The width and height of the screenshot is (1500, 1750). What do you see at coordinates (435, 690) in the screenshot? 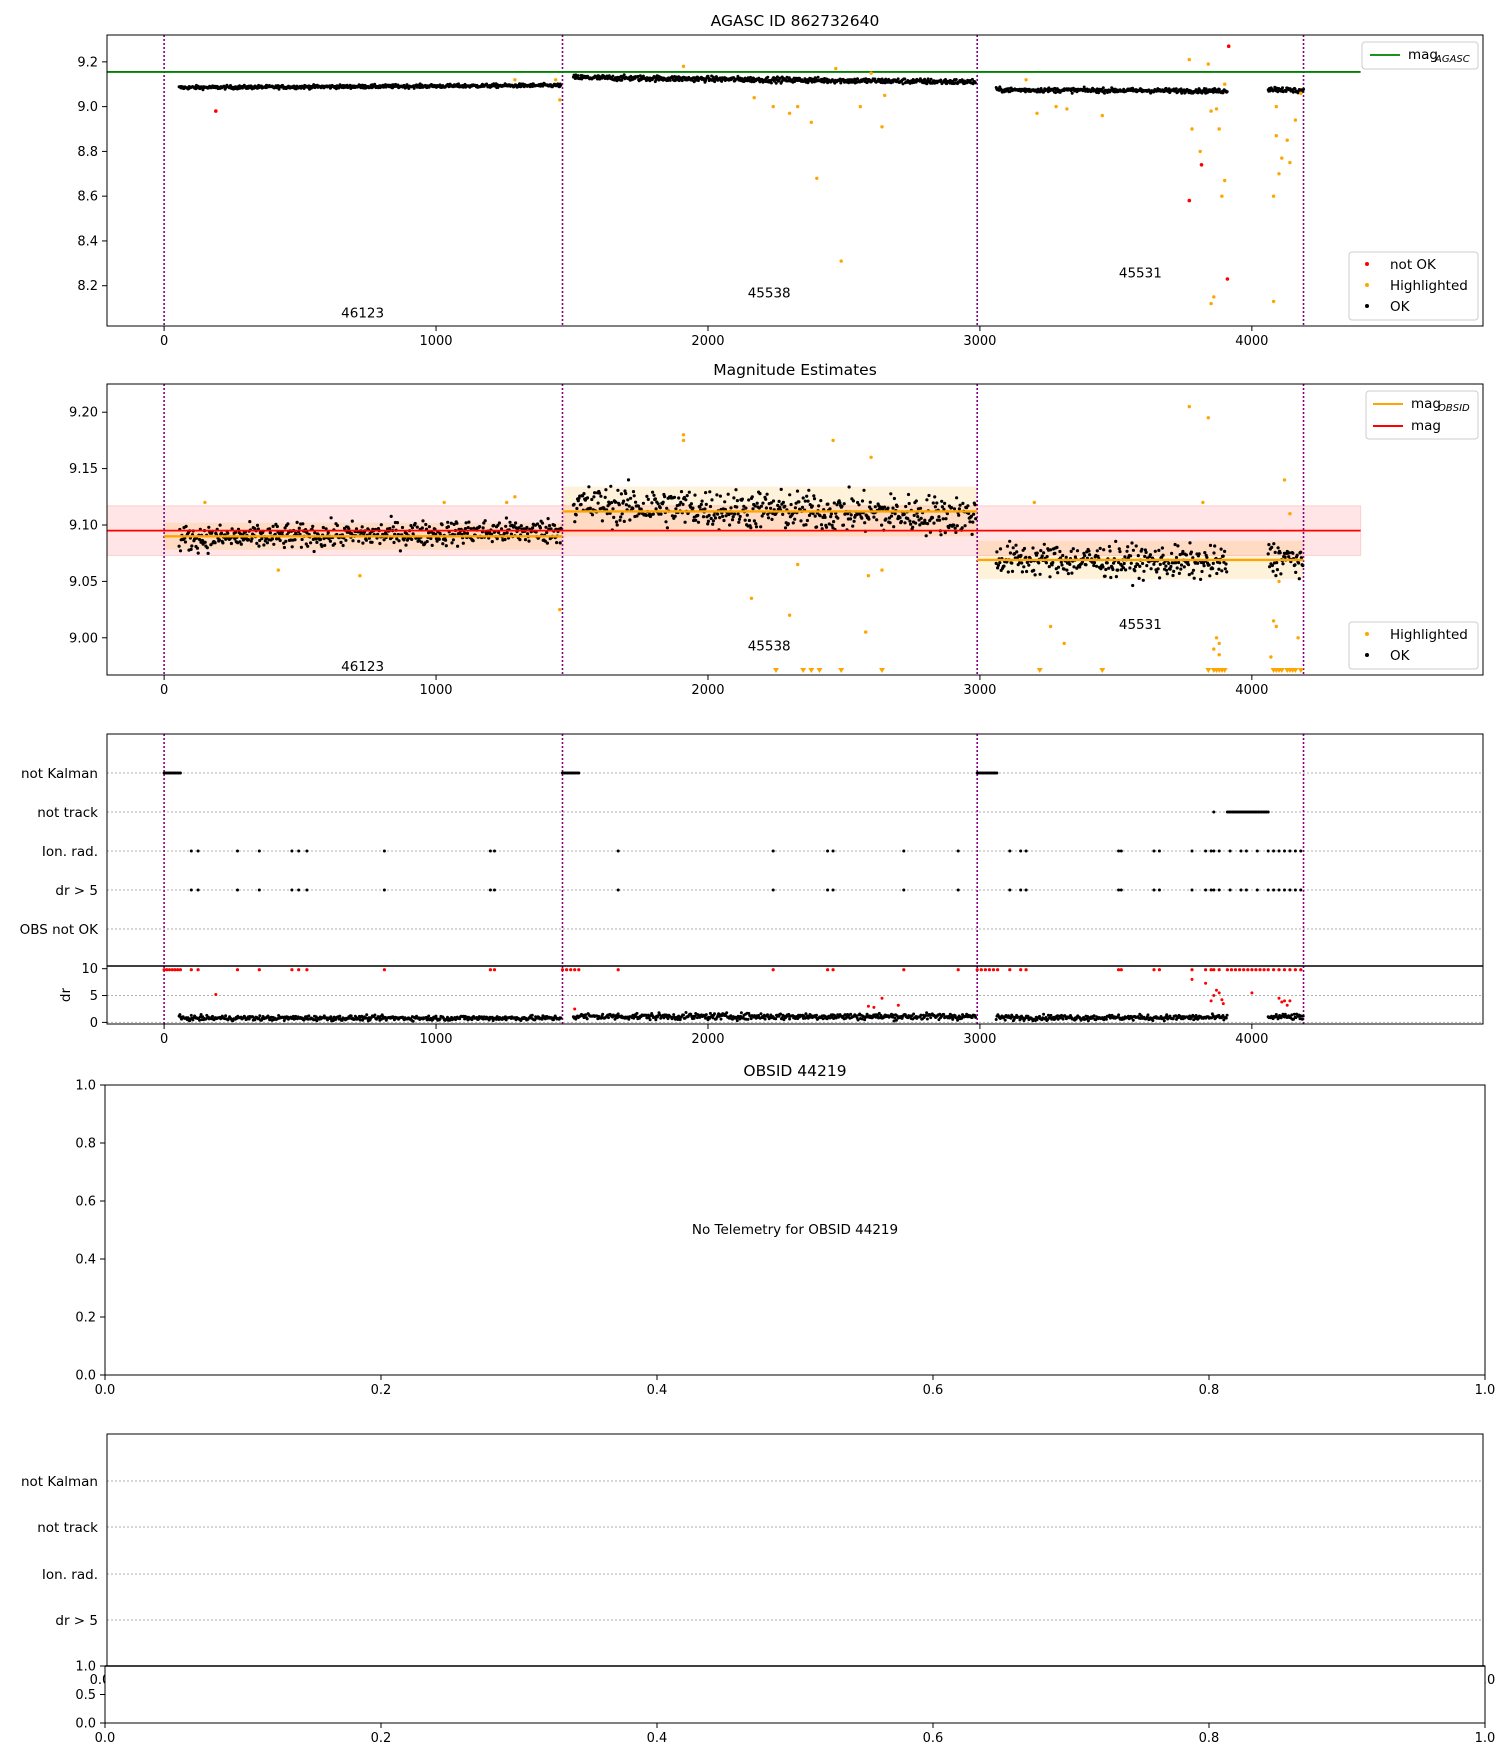
I see `x-tick-label: 1000` at bounding box center [435, 690].